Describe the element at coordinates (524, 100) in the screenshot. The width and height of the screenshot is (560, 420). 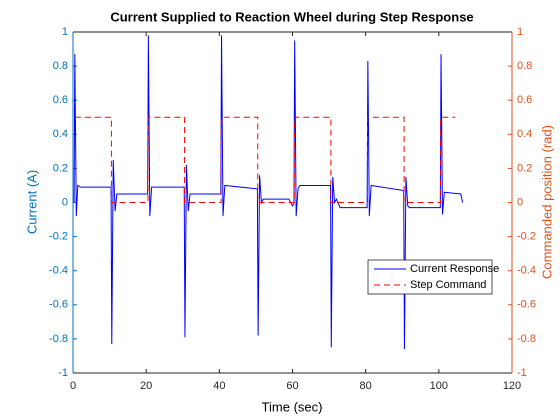
I see `y2-tick-label: 0.6` at that location.